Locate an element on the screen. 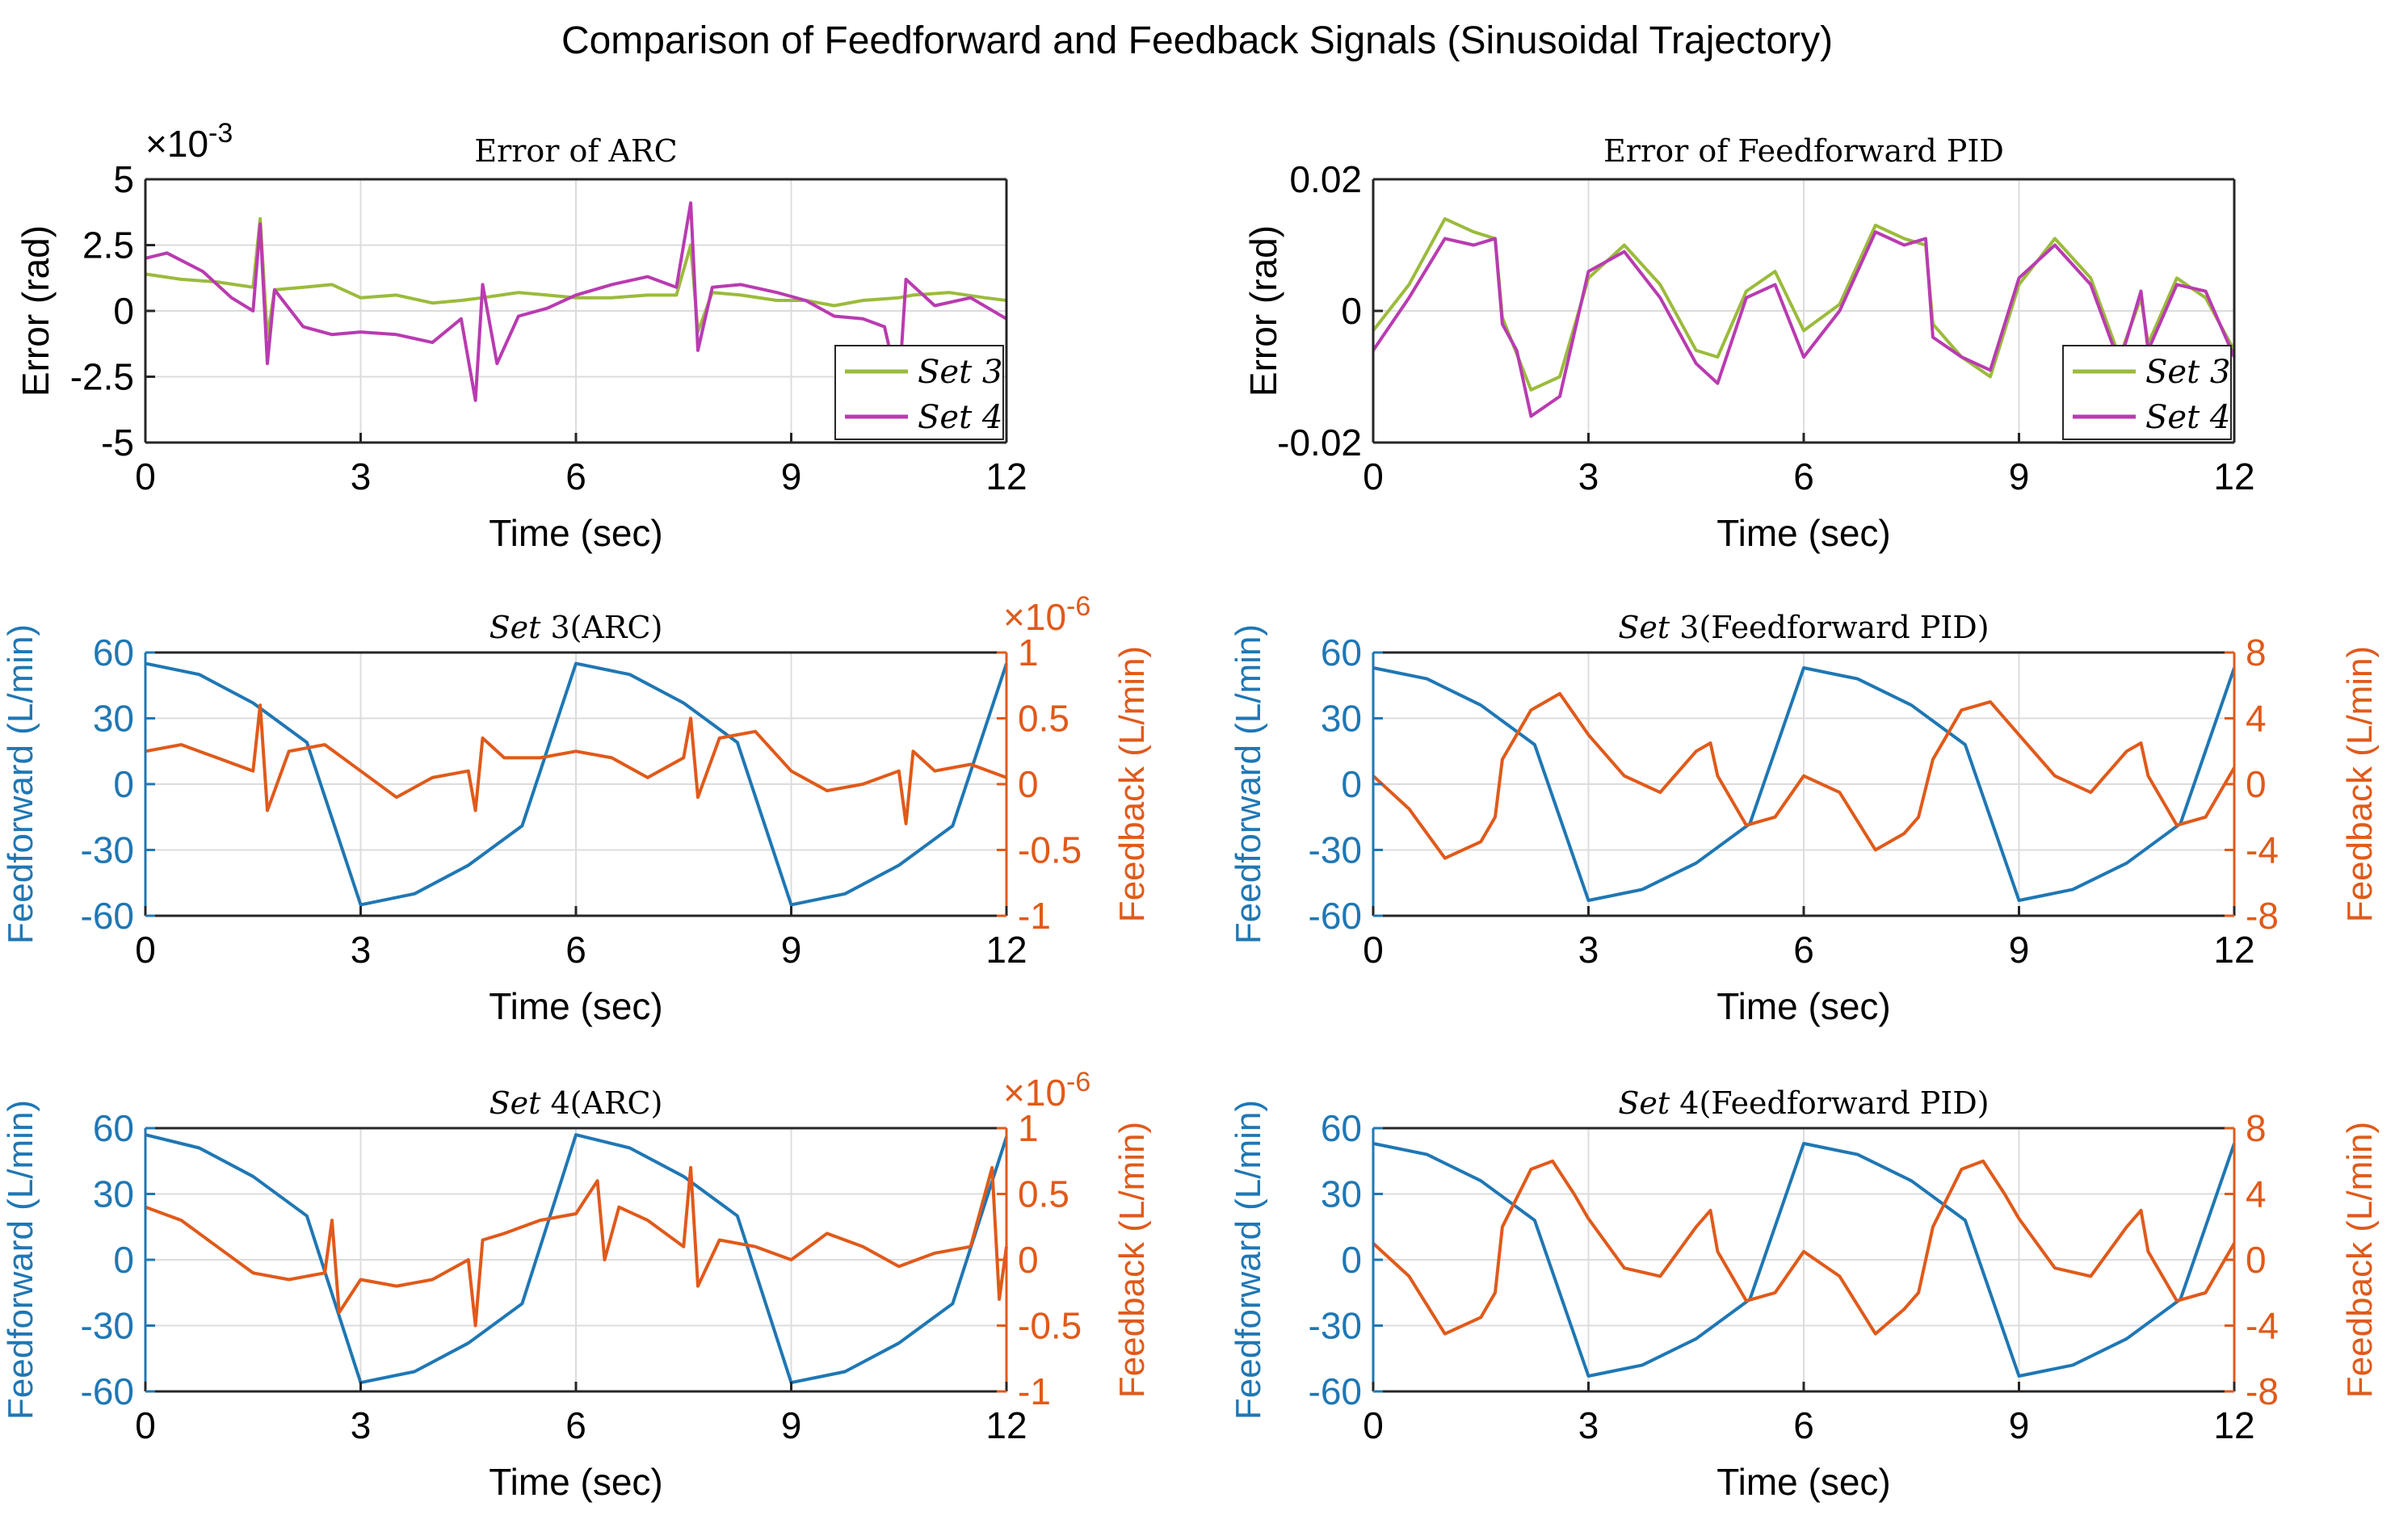  y-exponent-label: ×10⁻³ is located at coordinates (189, 141).